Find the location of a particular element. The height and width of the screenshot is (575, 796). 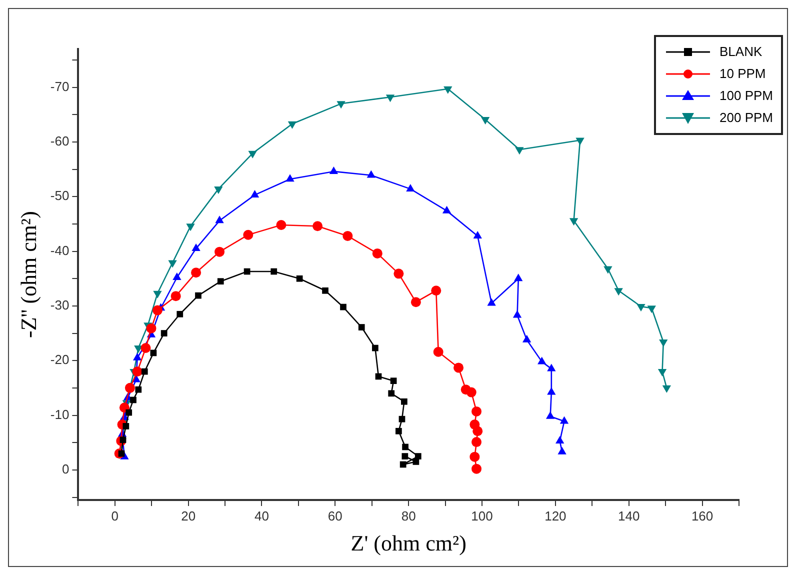

legend-label: 10 PPM is located at coordinates (743, 74).